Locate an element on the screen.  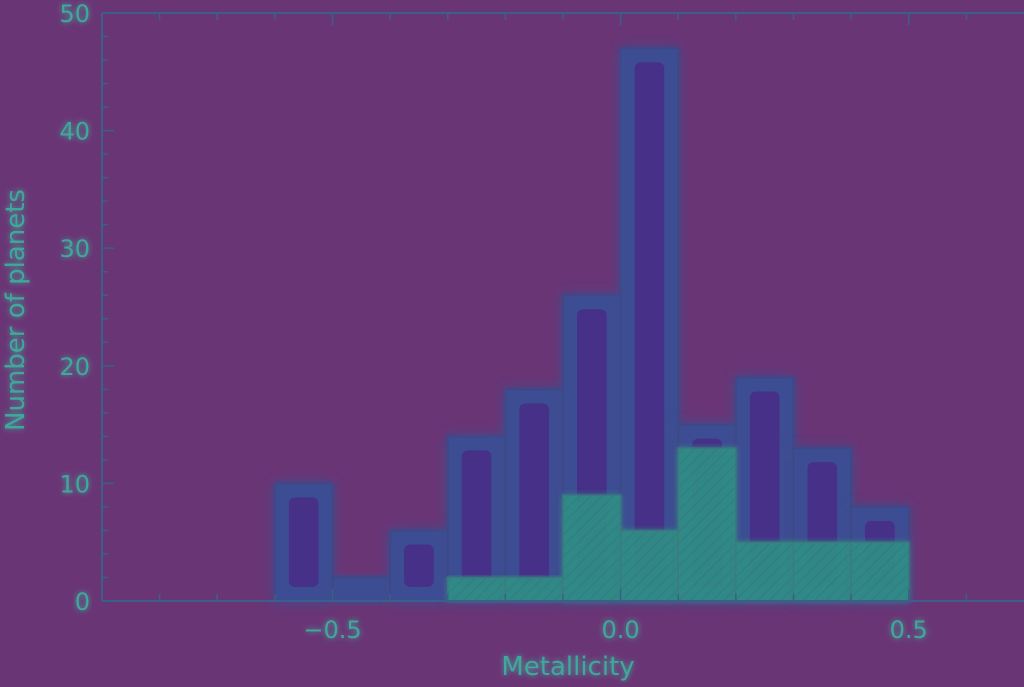
x-tick-label: 0.5 is located at coordinates (909, 630).